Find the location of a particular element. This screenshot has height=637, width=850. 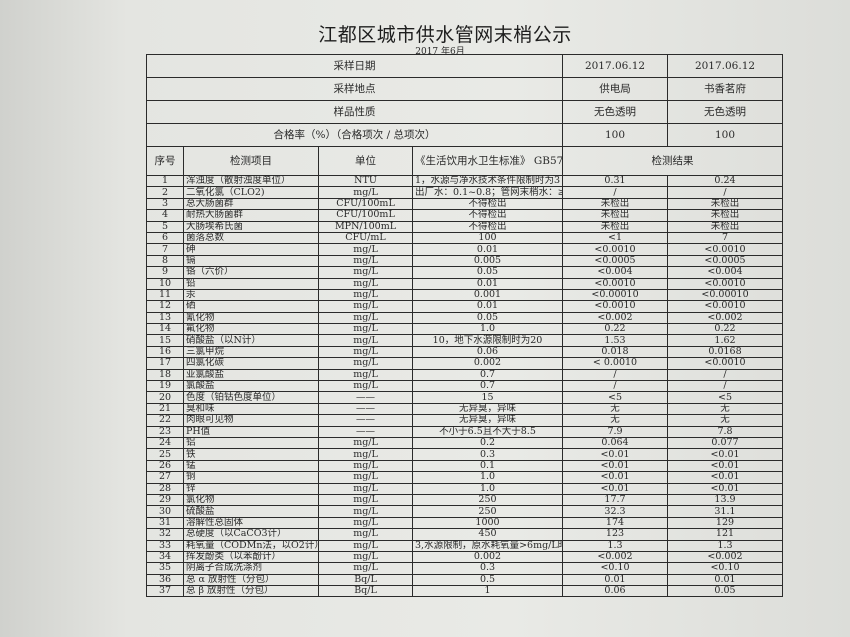

standard-limit: 15 is located at coordinates (487, 397).